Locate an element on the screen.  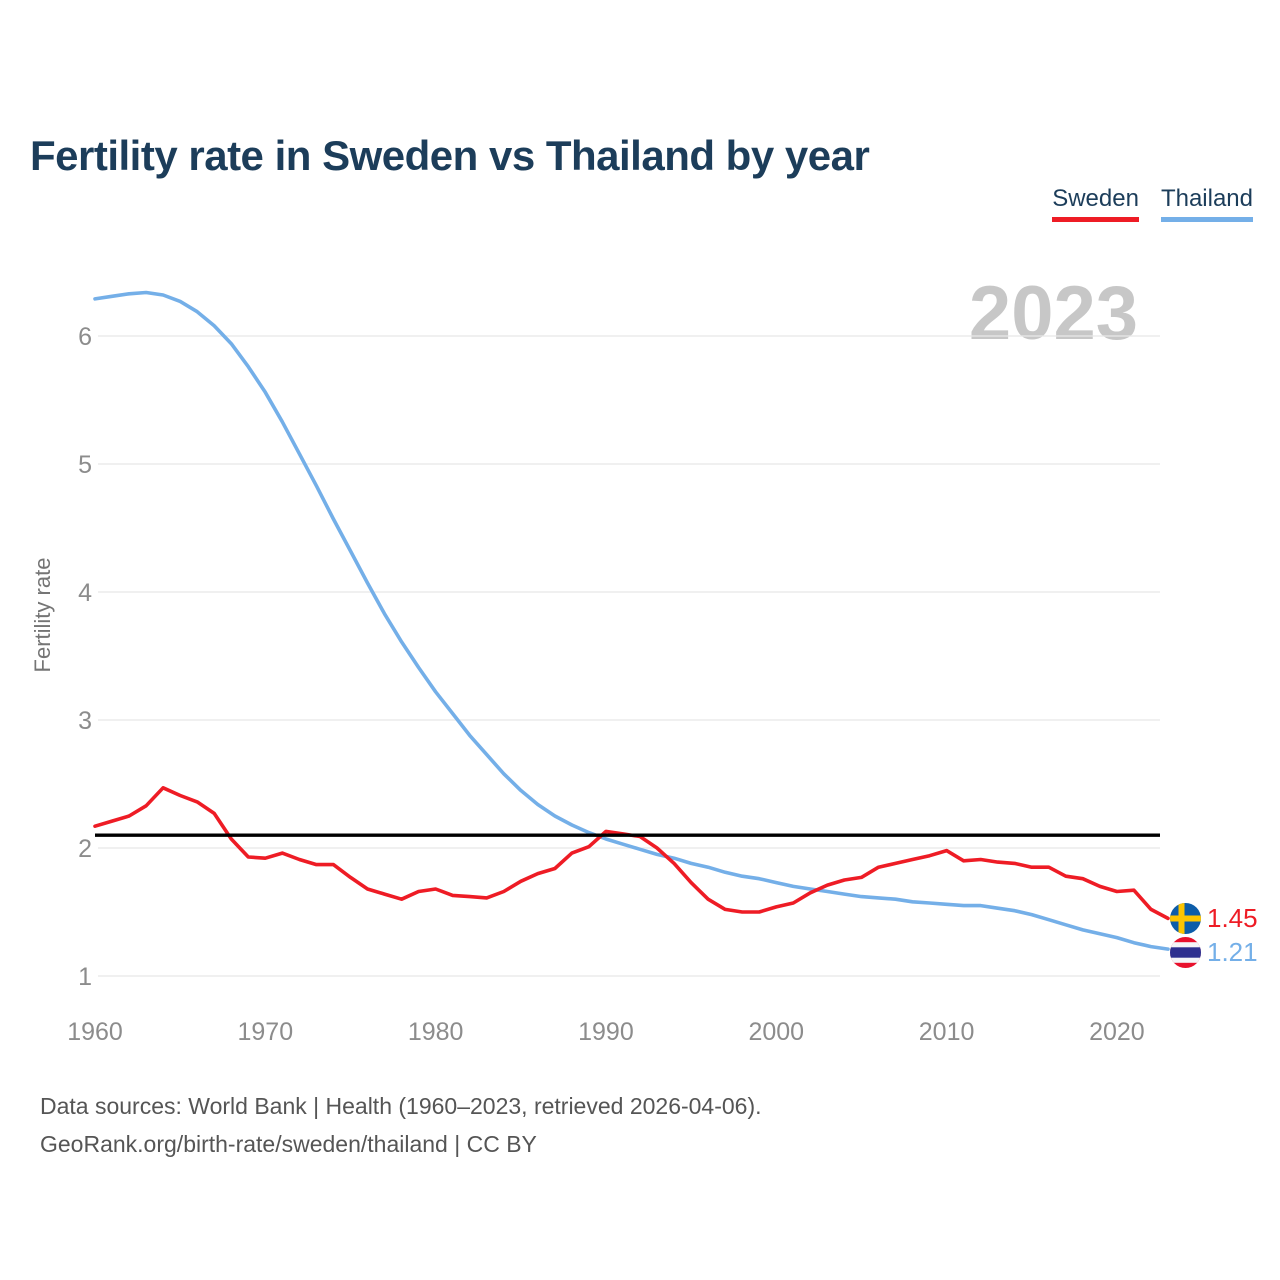
x-tick-label: 2020 is located at coordinates (1117, 1032).